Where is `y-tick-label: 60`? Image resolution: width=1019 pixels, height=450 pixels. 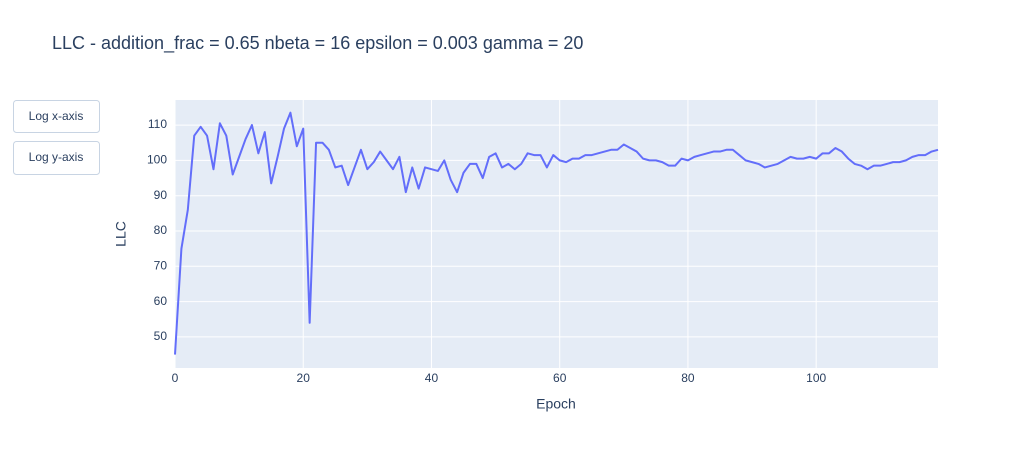
y-tick-label: 60 is located at coordinates (161, 301).